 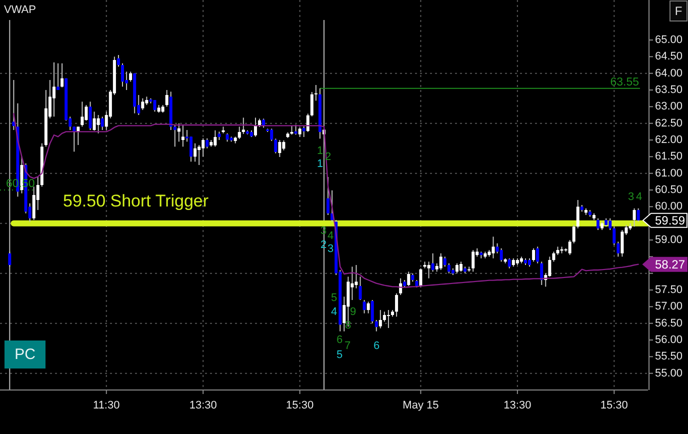 I want to click on chart-title: VWAP, so click(x=20, y=10).